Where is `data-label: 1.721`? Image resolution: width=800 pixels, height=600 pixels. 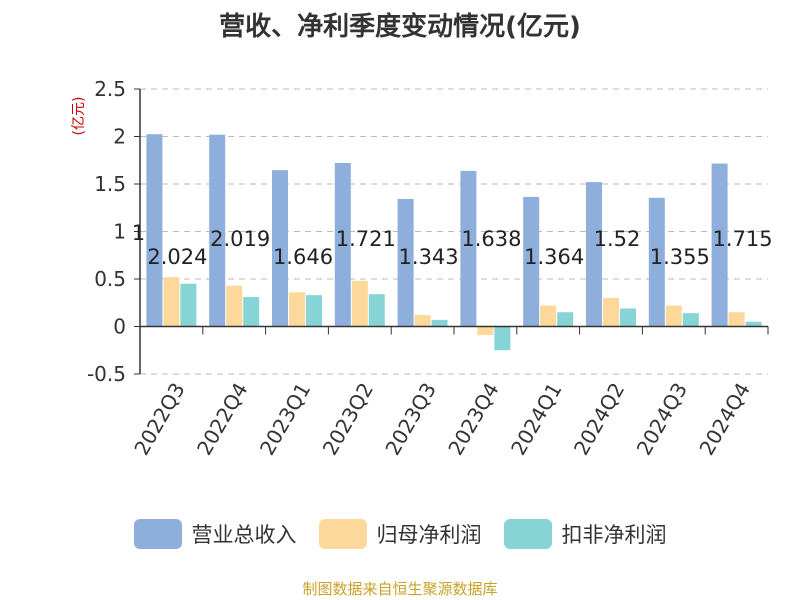
data-label: 1.721 is located at coordinates (366, 239).